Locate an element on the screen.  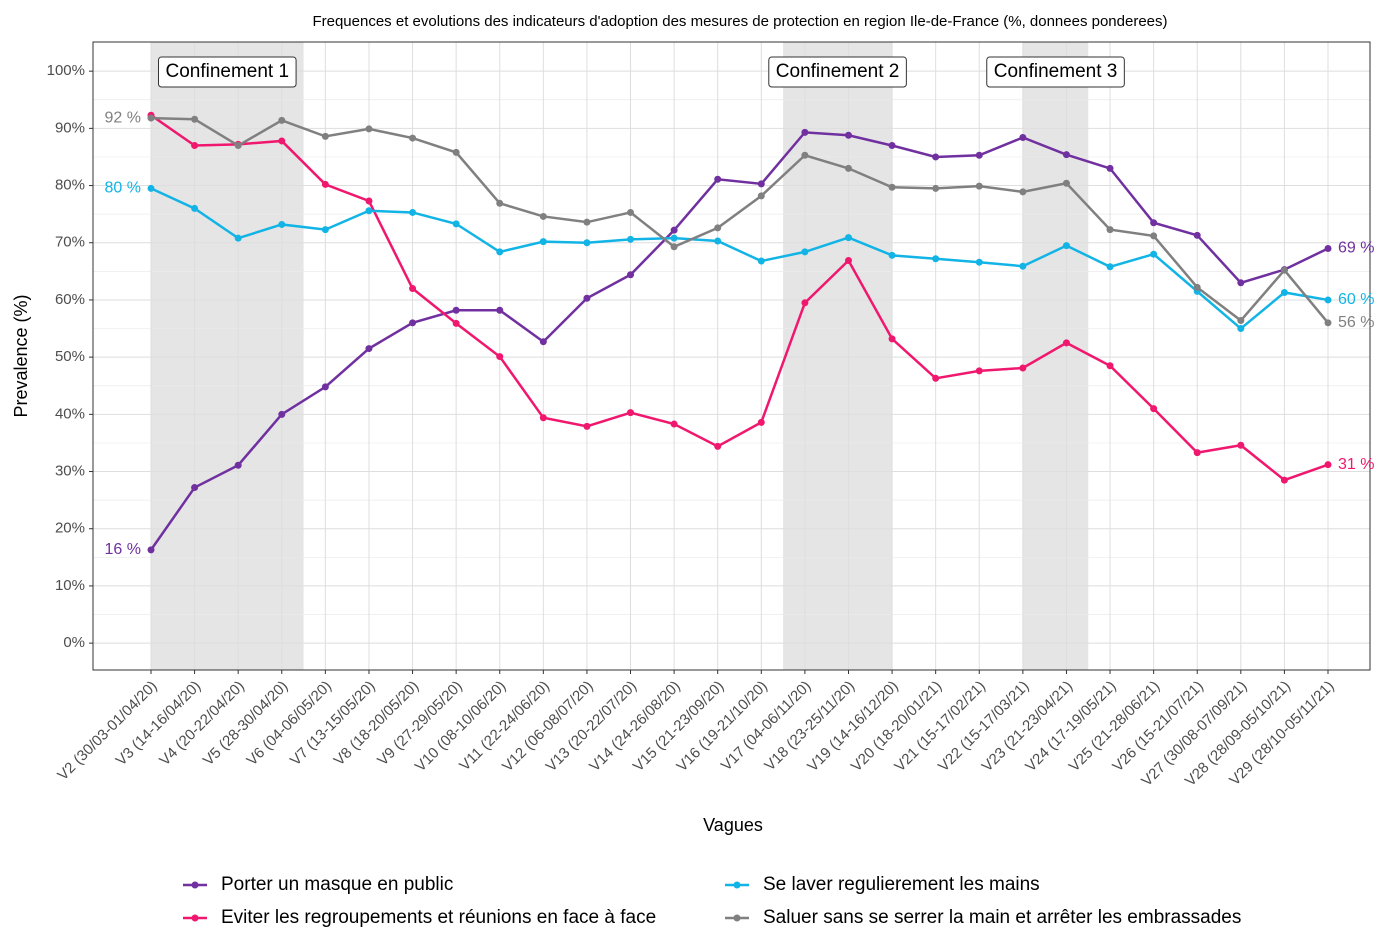
y-tick-label: 70% is located at coordinates (70, 242).